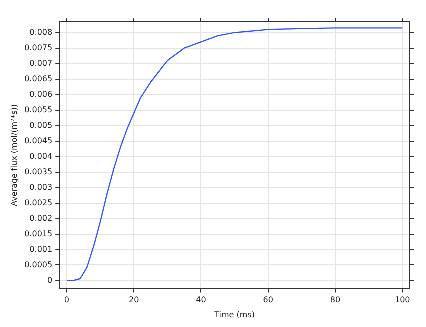 Image resolution: width=426 pixels, height=327 pixels. Describe the element at coordinates (41, 94) in the screenshot. I see `y-tick-label: 0.006` at that location.